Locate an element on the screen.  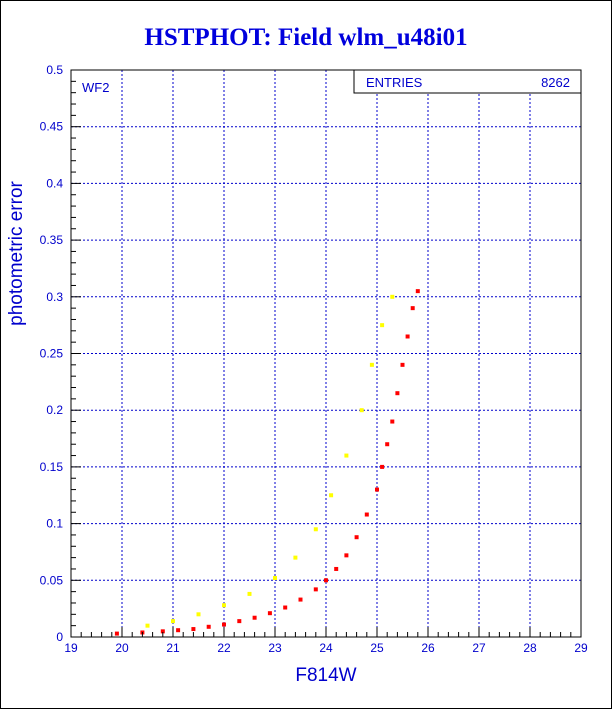
chart-title: HSTPHOT: Field wlm_u48i01 is located at coordinates (306, 37).